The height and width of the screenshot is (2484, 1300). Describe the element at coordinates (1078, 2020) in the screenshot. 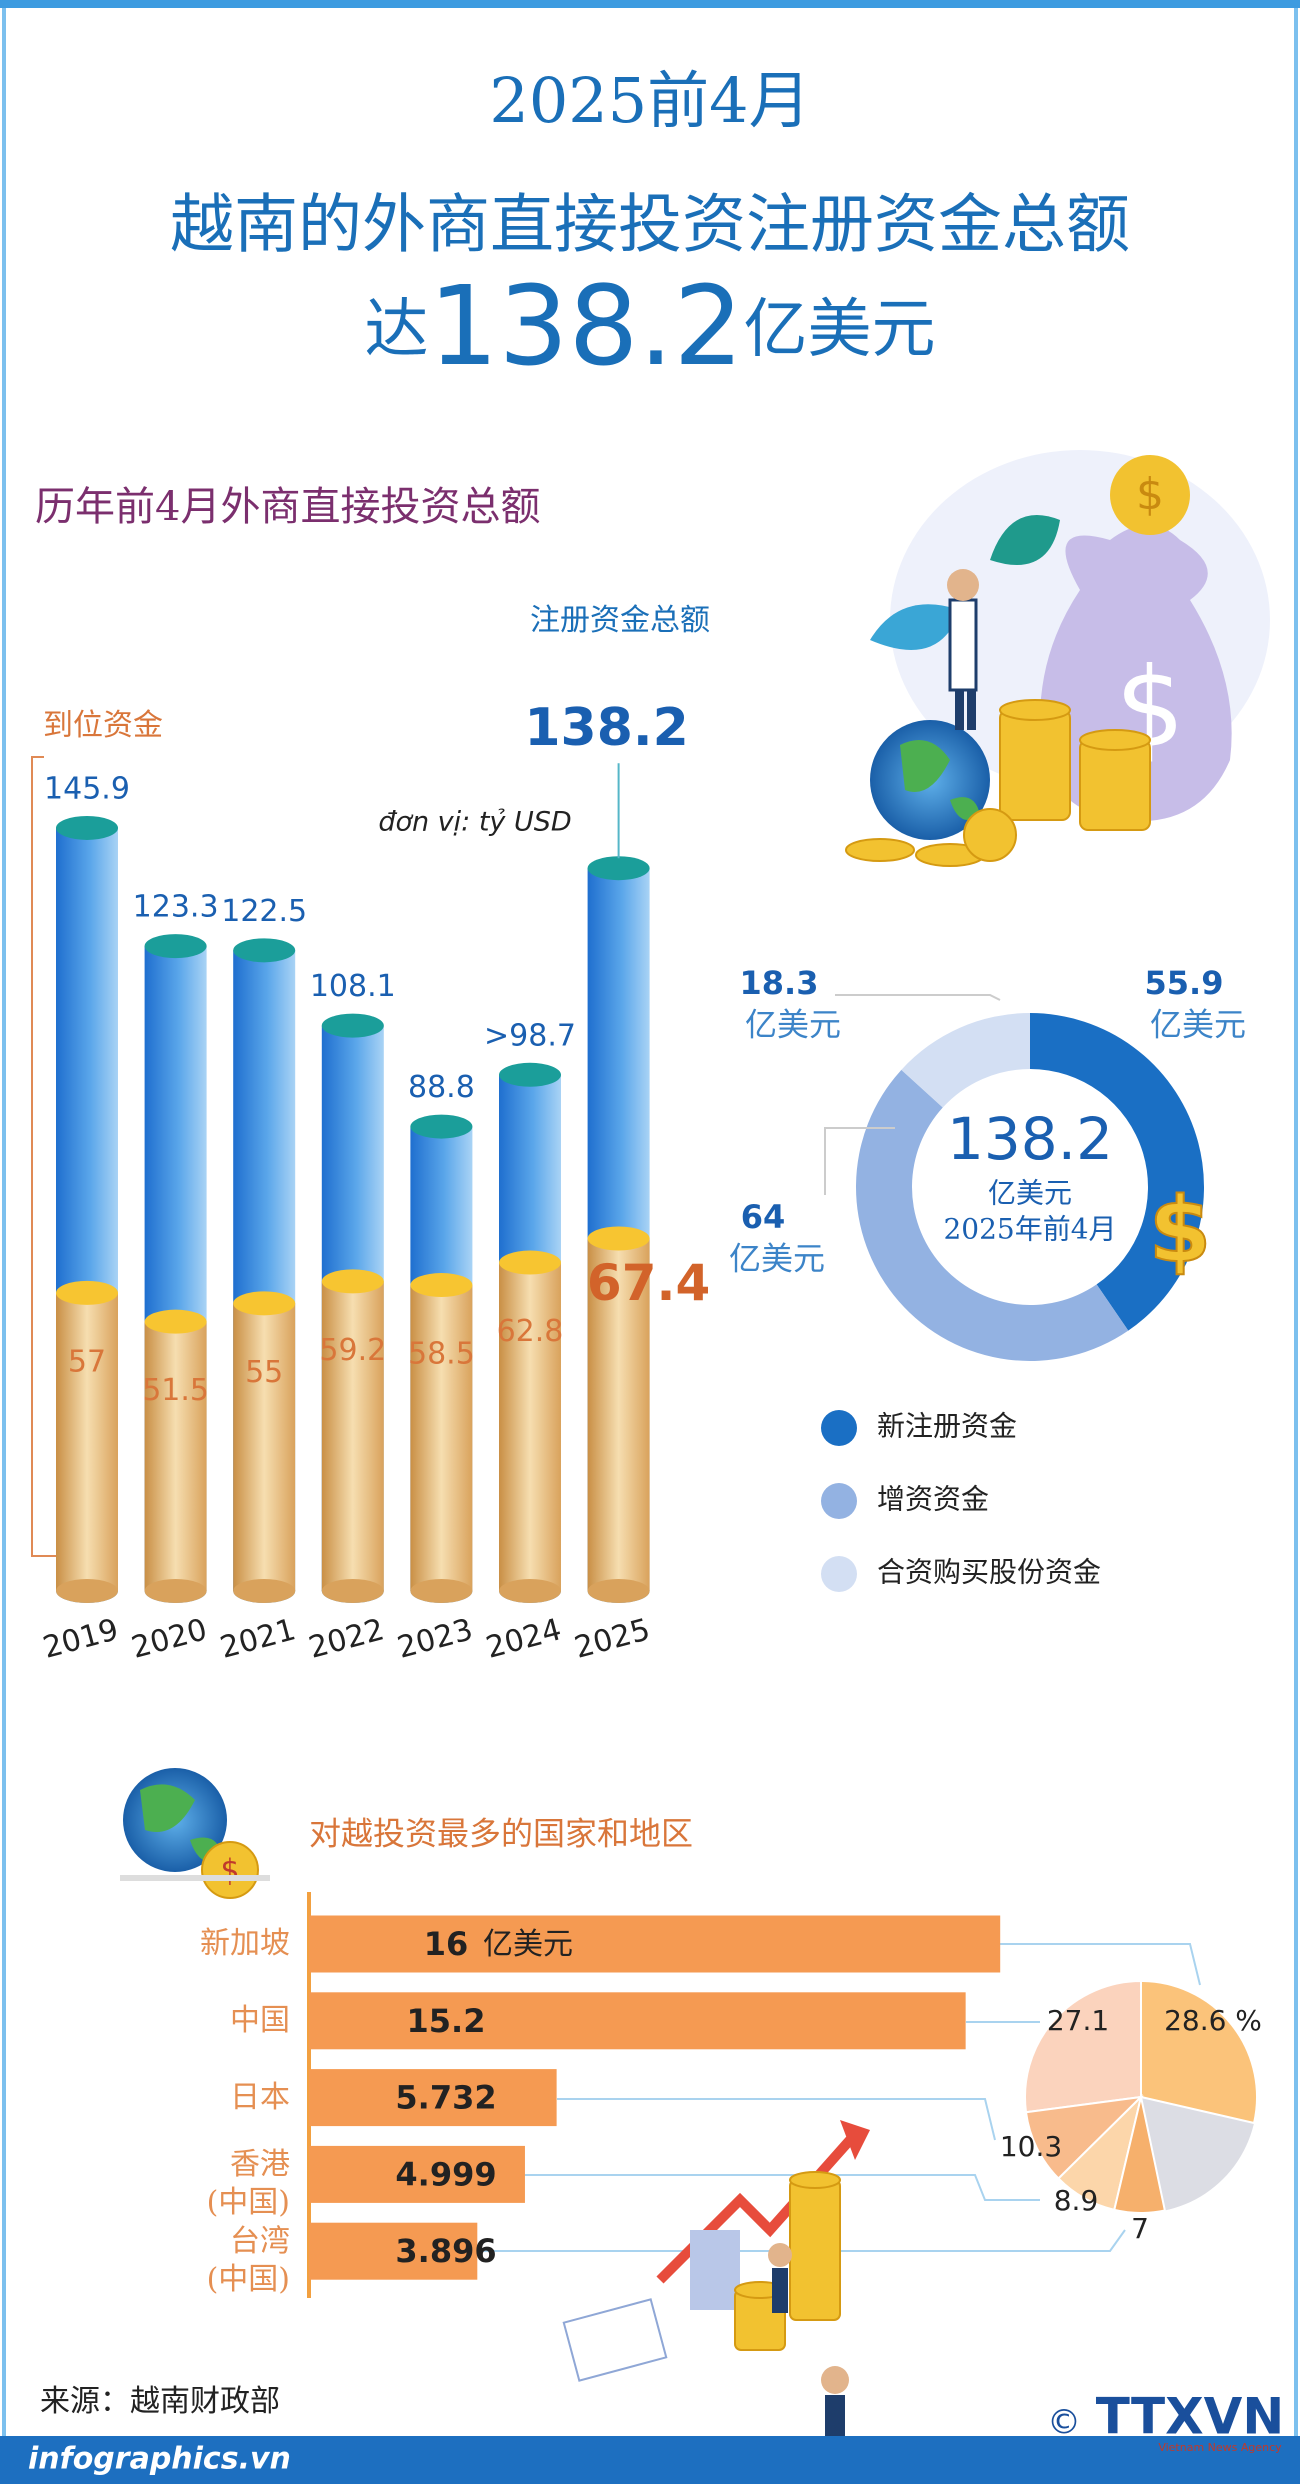

I see `pie-label: 27.1` at that location.